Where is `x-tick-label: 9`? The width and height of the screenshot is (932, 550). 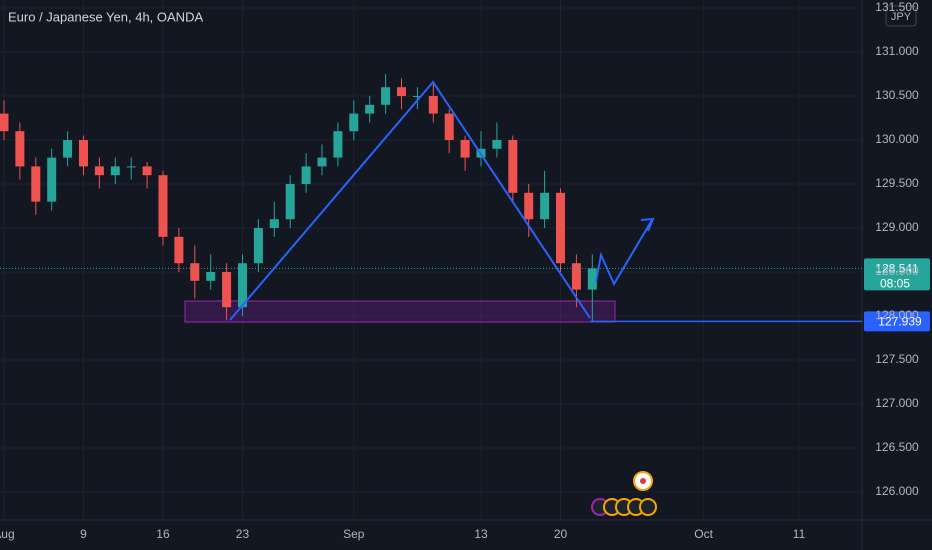
x-tick-label: 9 is located at coordinates (83, 534).